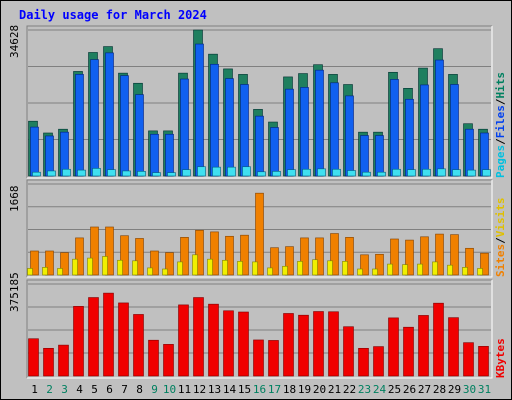  Describe the element at coordinates (409, 389) in the screenshot. I see `x-label-day-26: 26` at that location.